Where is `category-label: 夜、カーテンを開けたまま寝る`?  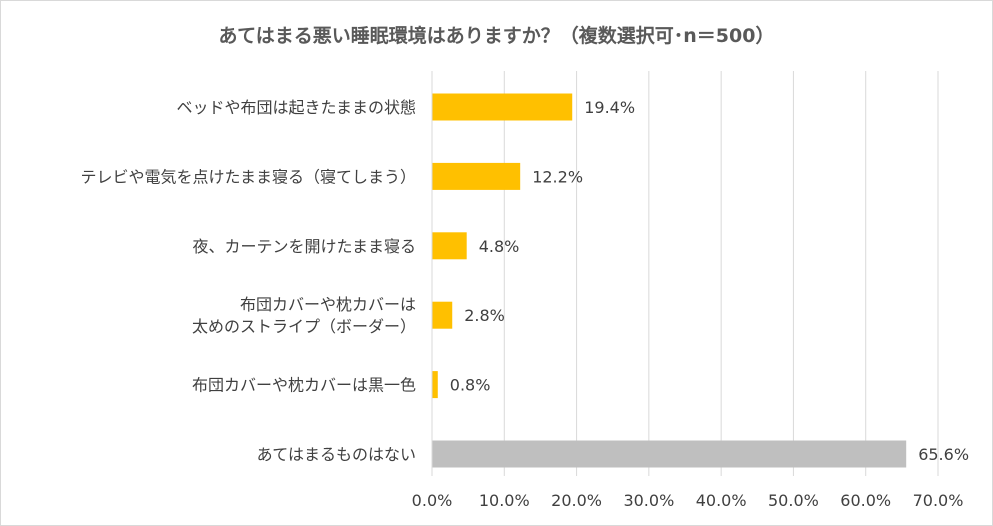 category-label: 夜、カーテンを開けたまま寝る is located at coordinates (304, 246).